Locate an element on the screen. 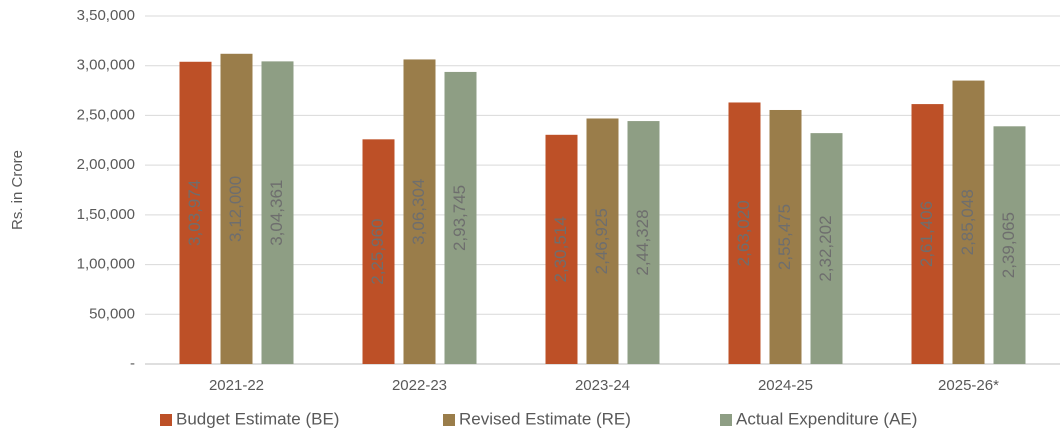 The image size is (1062, 434). y-tick-label: - is located at coordinates (132, 363).